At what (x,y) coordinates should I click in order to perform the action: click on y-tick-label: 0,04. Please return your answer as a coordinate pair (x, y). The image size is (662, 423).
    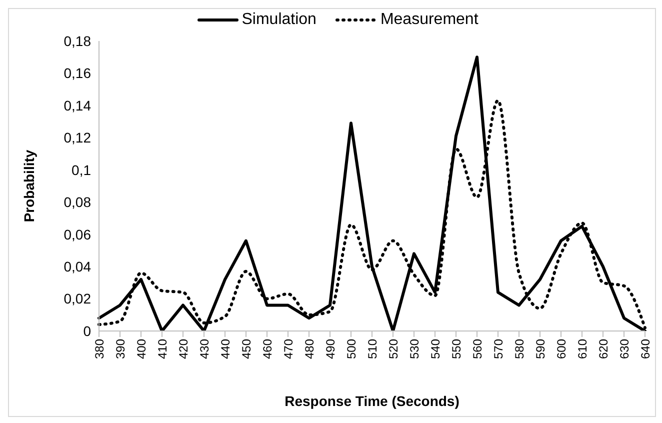
    Looking at the image, I should click on (78, 266).